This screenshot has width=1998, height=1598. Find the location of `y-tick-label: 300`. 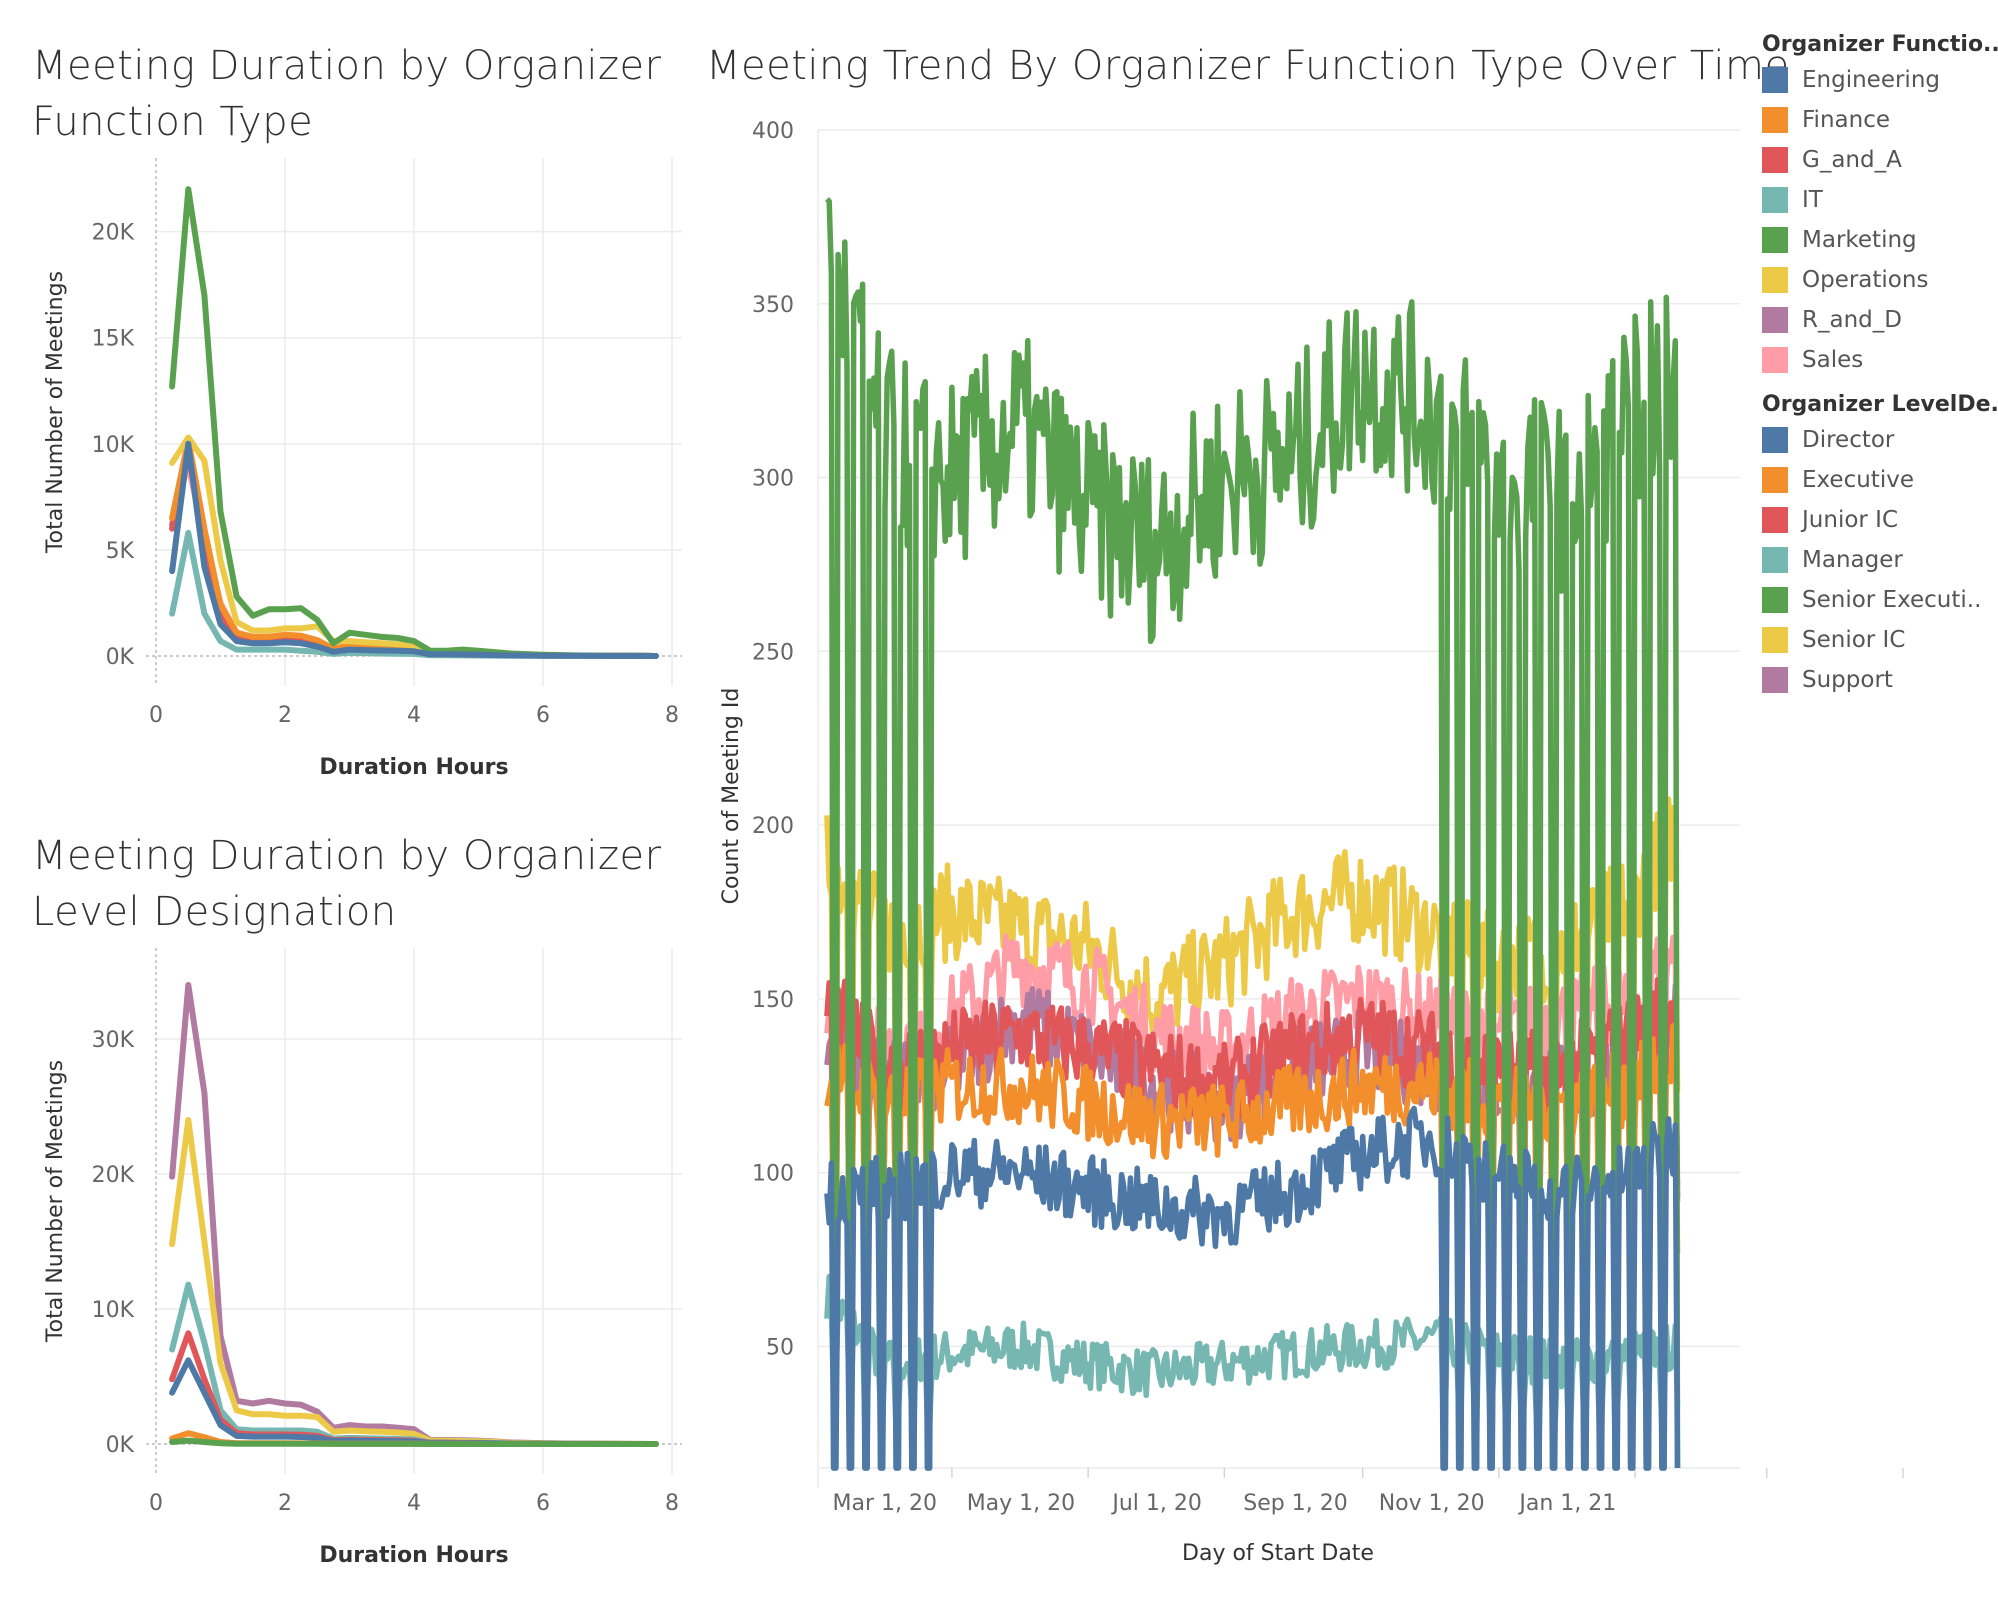

y-tick-label: 300 is located at coordinates (773, 479).